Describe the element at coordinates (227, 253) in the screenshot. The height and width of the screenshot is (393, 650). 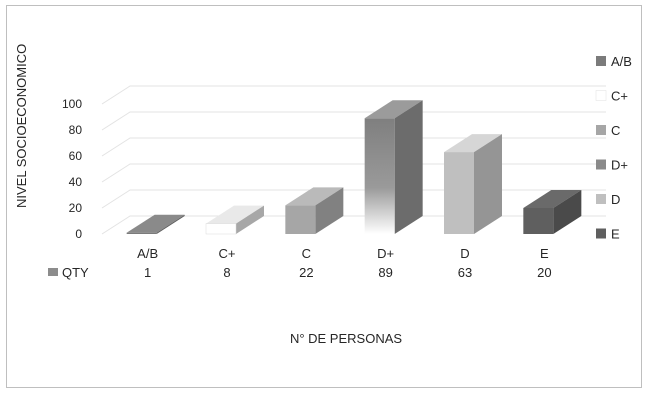
I see `category-label: C+` at that location.